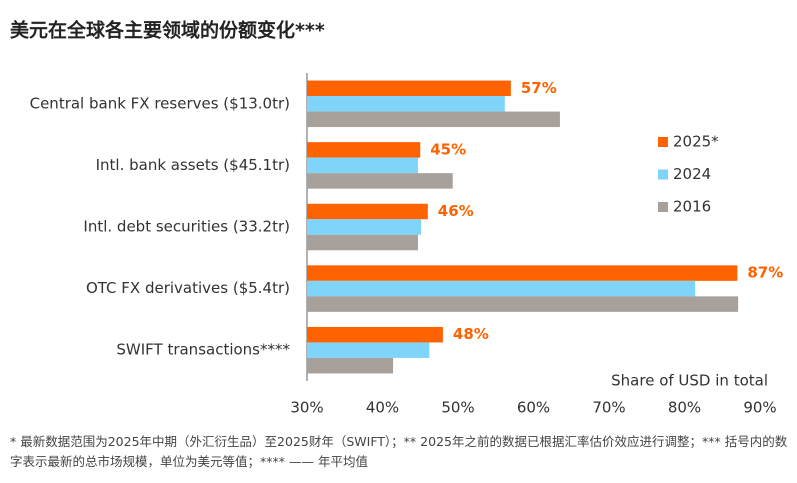  I want to click on x-tick-label: 60%, so click(533, 408).